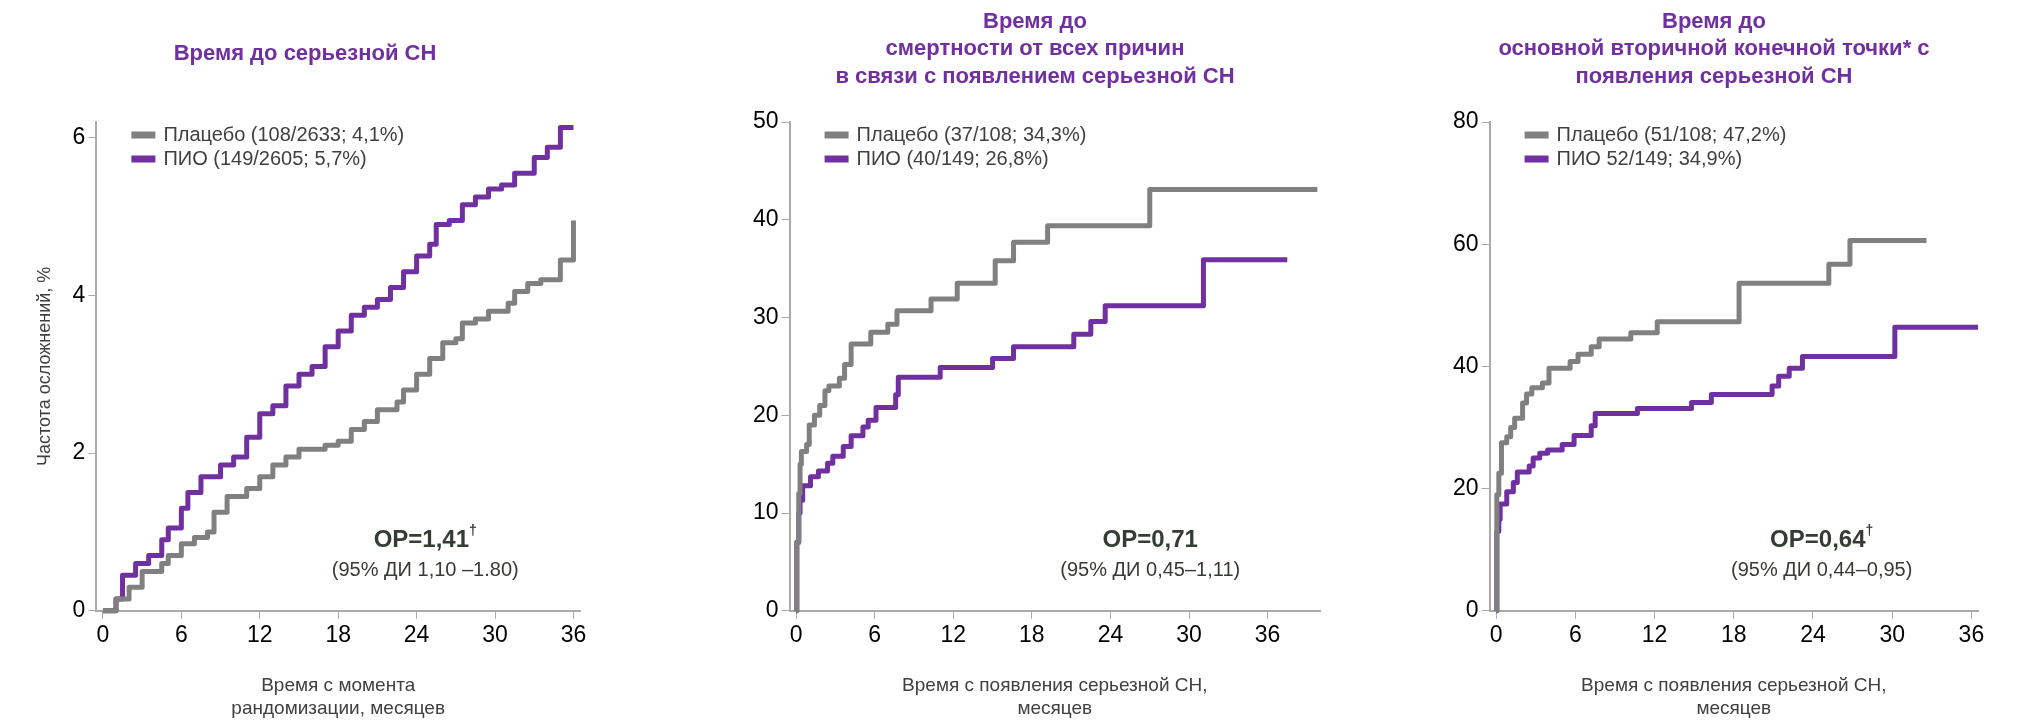  I want to click on x-axis-title: Время с момента рандомизации, месяцев, so click(338, 696).